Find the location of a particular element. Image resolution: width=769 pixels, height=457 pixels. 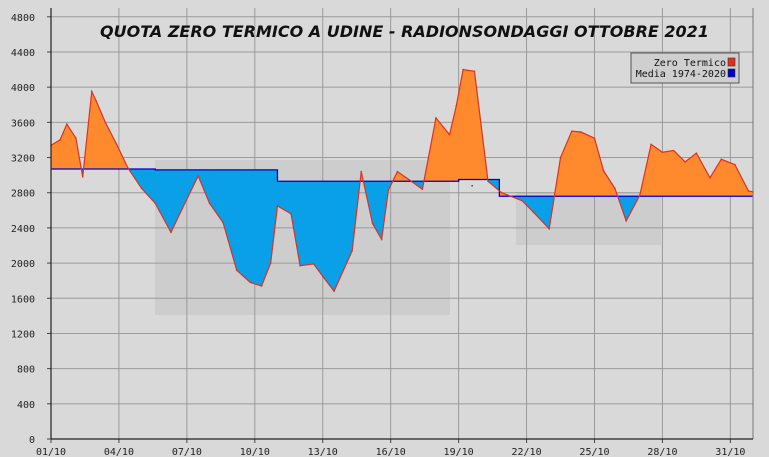

y-tick-label: 3200 is located at coordinates (23, 159).